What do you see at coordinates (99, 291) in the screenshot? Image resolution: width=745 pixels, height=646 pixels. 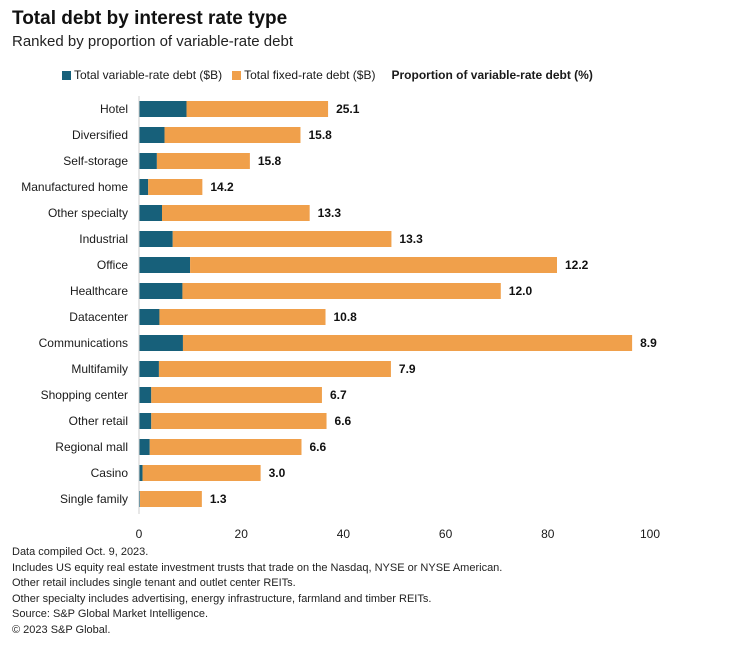 I see `category-label: Healthcare` at bounding box center [99, 291].